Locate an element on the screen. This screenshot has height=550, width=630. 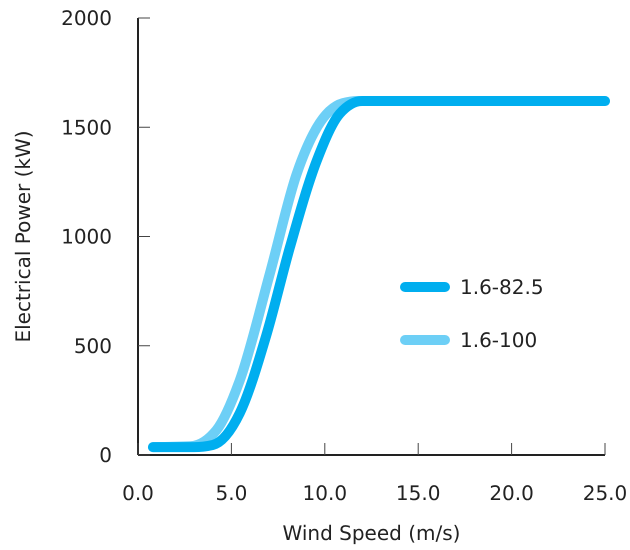
x-tick-label: 0.0 is located at coordinates (138, 493).